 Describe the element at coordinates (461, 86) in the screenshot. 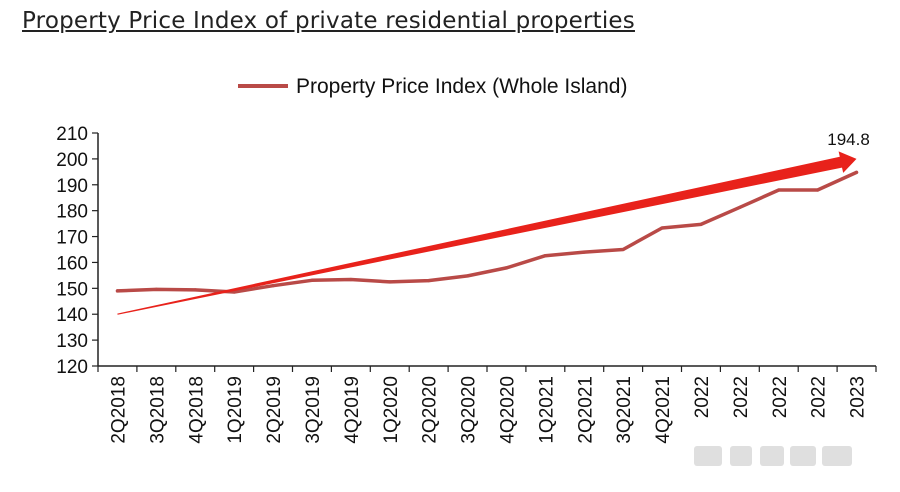

I see `legend-label: Property Price Index (Whole Island)` at that location.